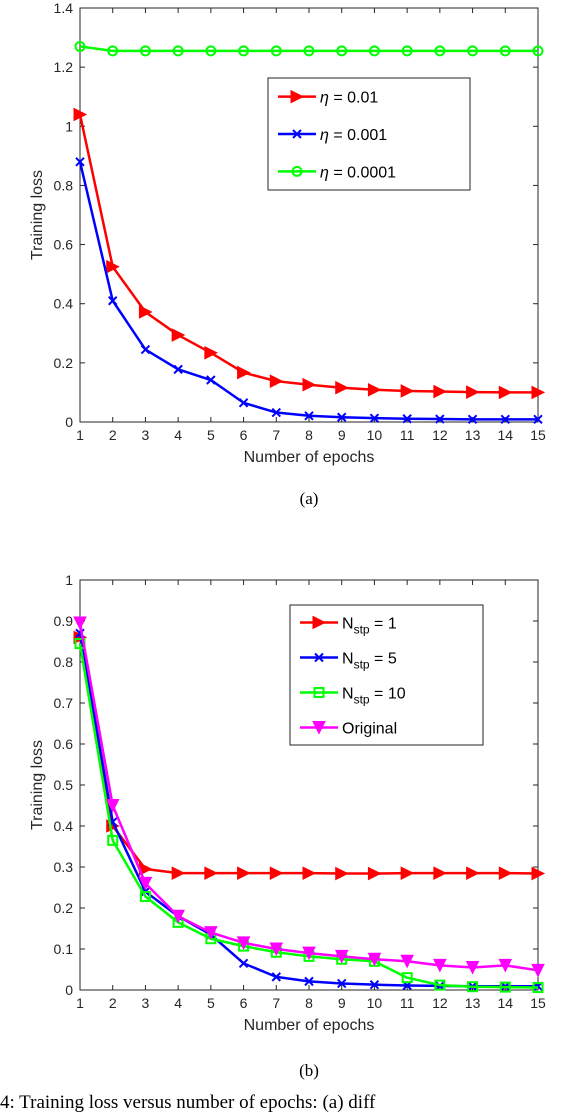  What do you see at coordinates (64, 908) in the screenshot?
I see `y-tick-label: 0.2` at bounding box center [64, 908].